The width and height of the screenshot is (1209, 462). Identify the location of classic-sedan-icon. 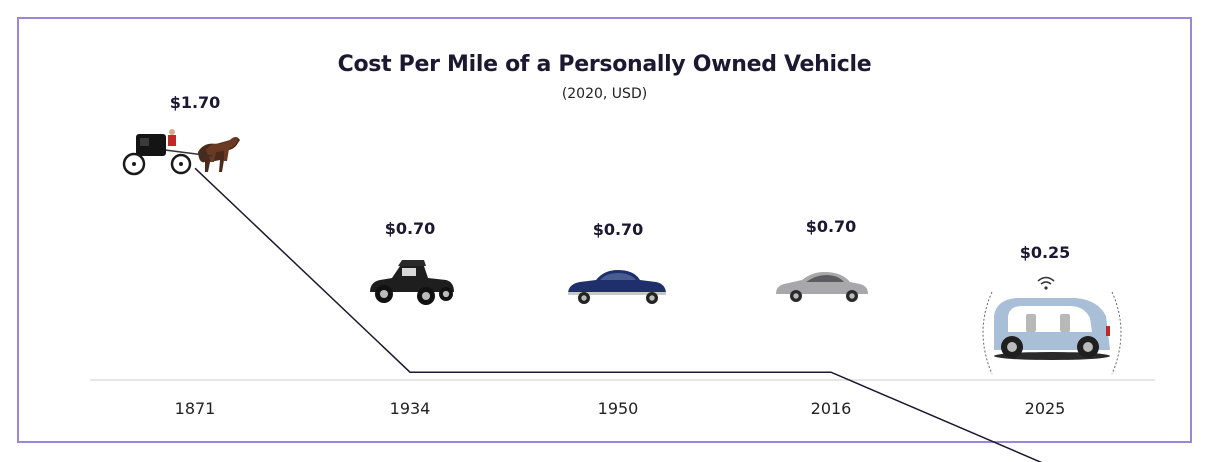
(617, 287).